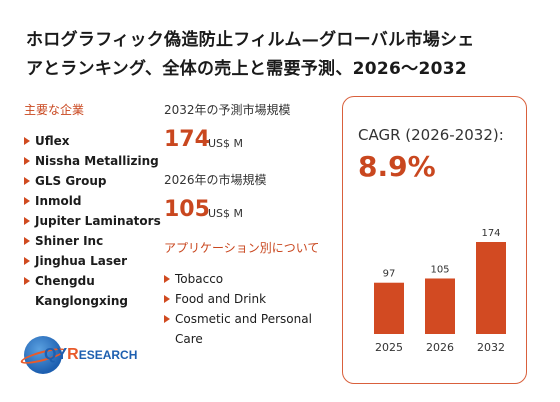 Image resolution: width=560 pixels, height=402 pixels. I want to click on qyresearch-logo: QYRESEARCH, so click(81, 356).